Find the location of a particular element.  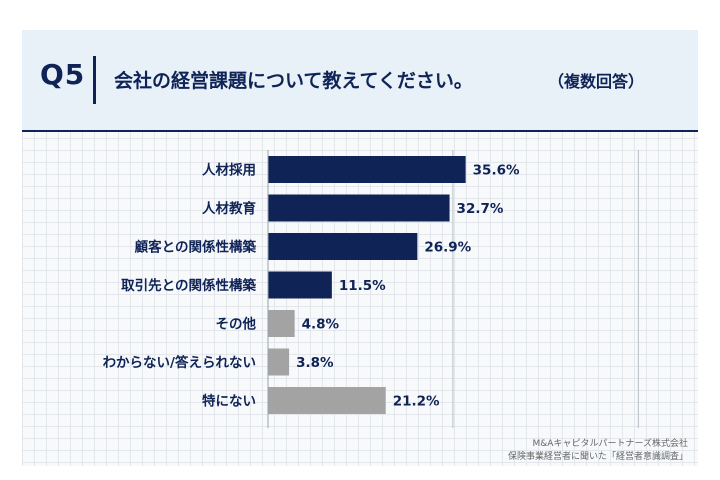

question-title: 会社の経営課題について教えてください。 is located at coordinates (293, 81).